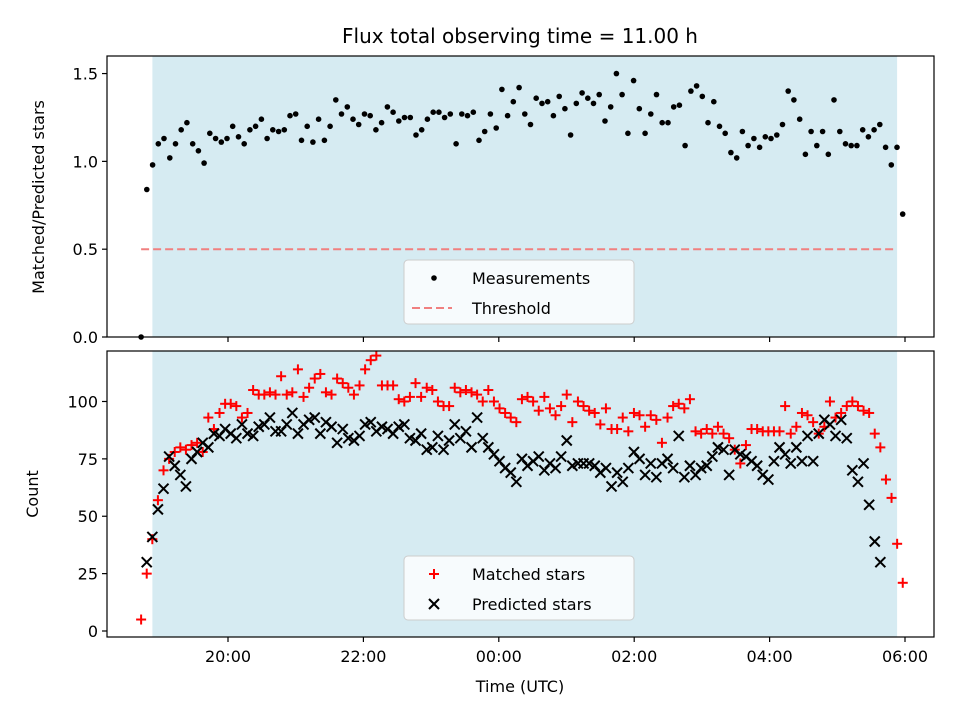  What do you see at coordinates (88, 574) in the screenshot?
I see `y-tick-label: 25` at bounding box center [88, 574].